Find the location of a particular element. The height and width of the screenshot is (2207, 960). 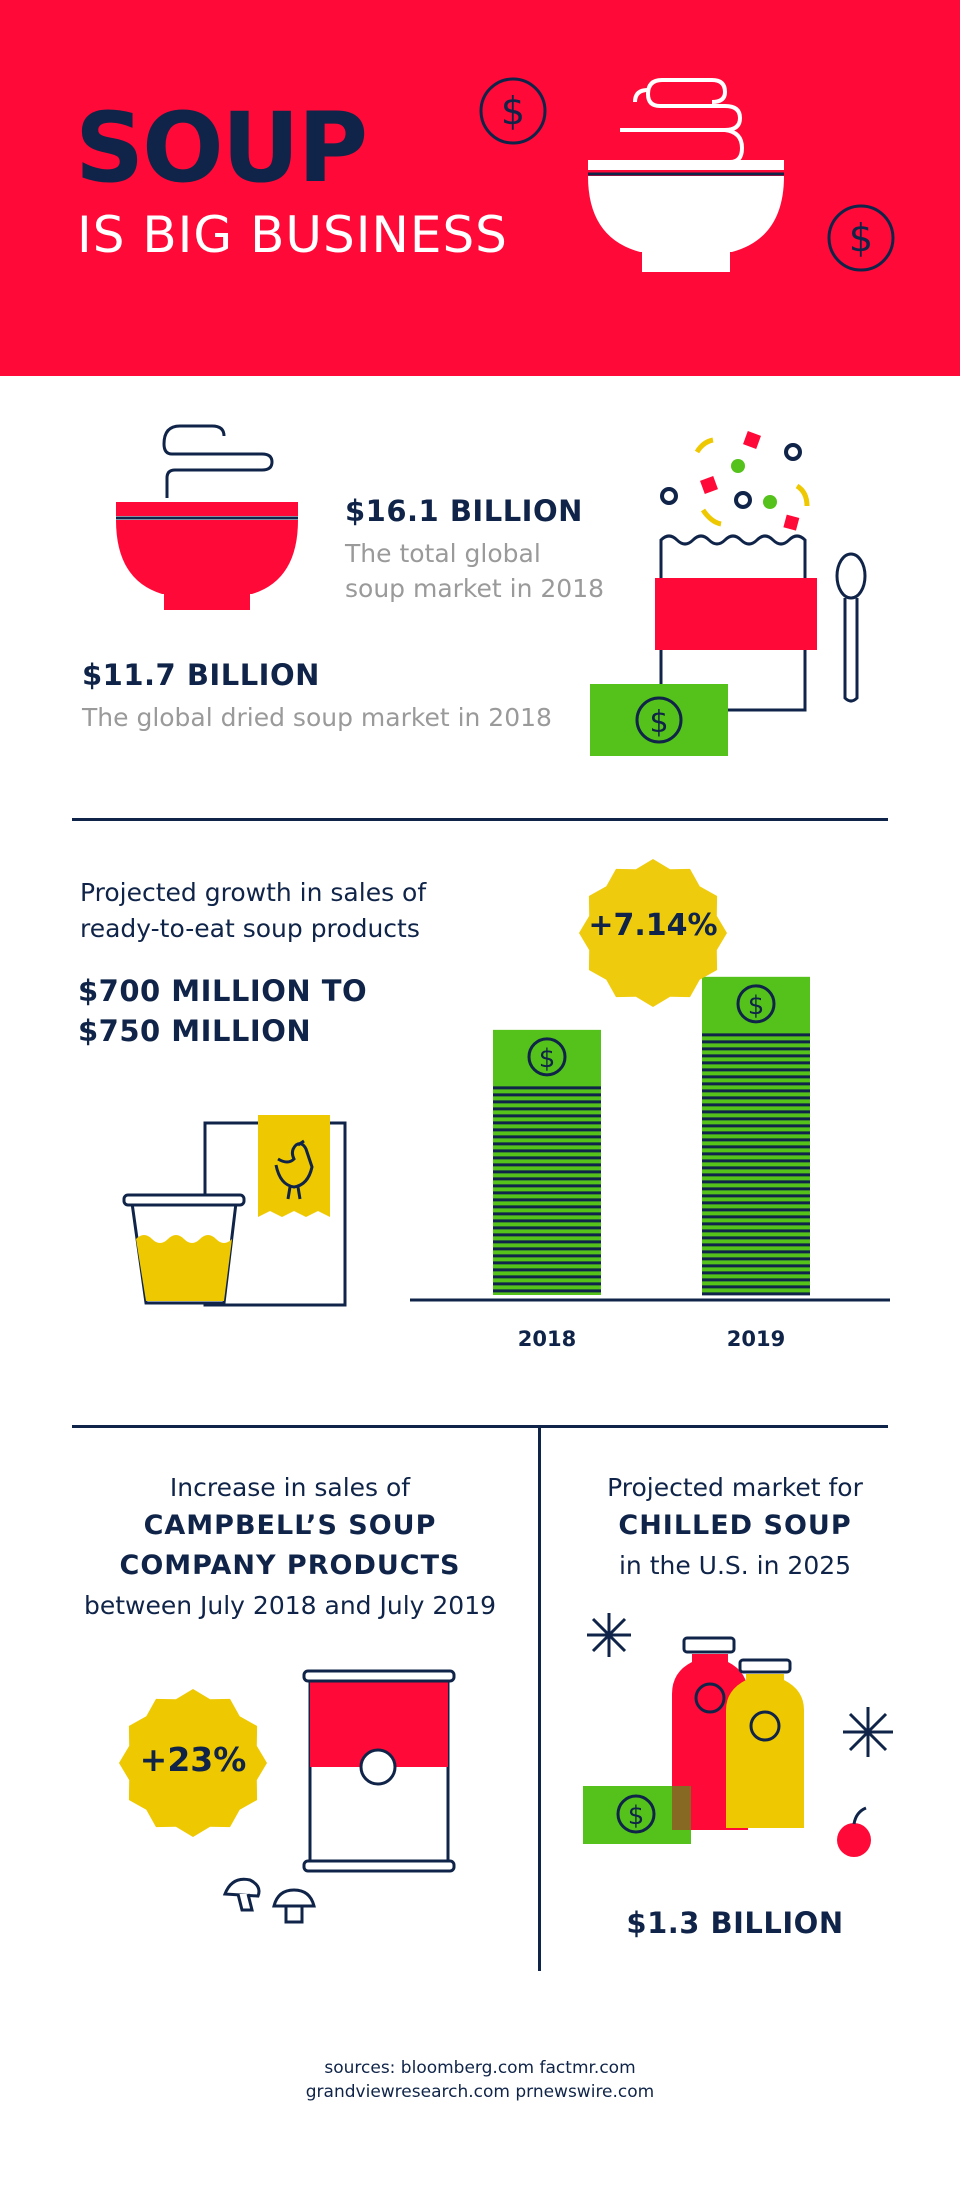

growth-badge is located at coordinates (653, 933).